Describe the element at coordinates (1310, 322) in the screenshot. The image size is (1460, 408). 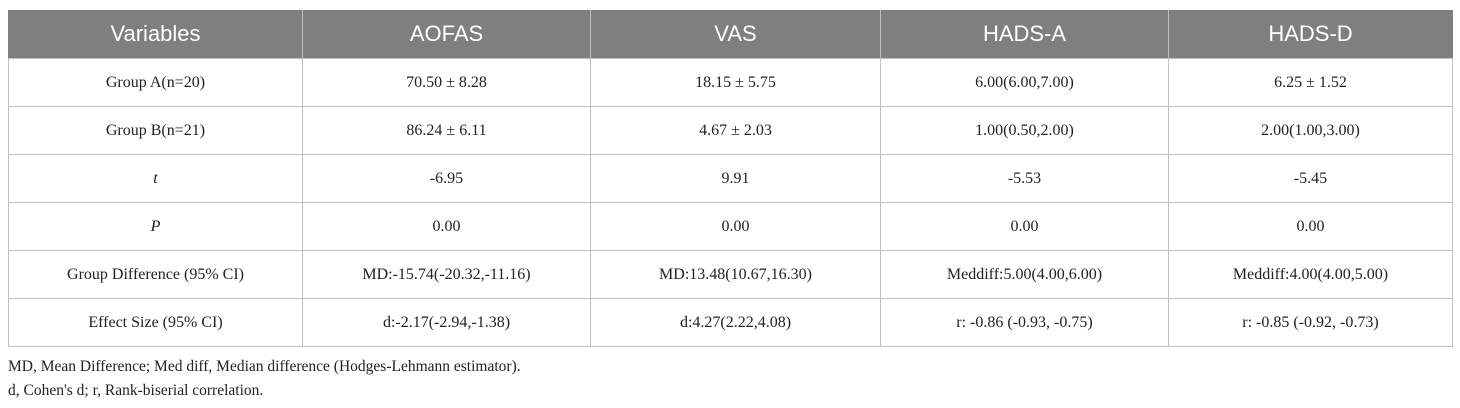
I see `table-cell: r: -0.85 (-0.92, -0.73)` at that location.